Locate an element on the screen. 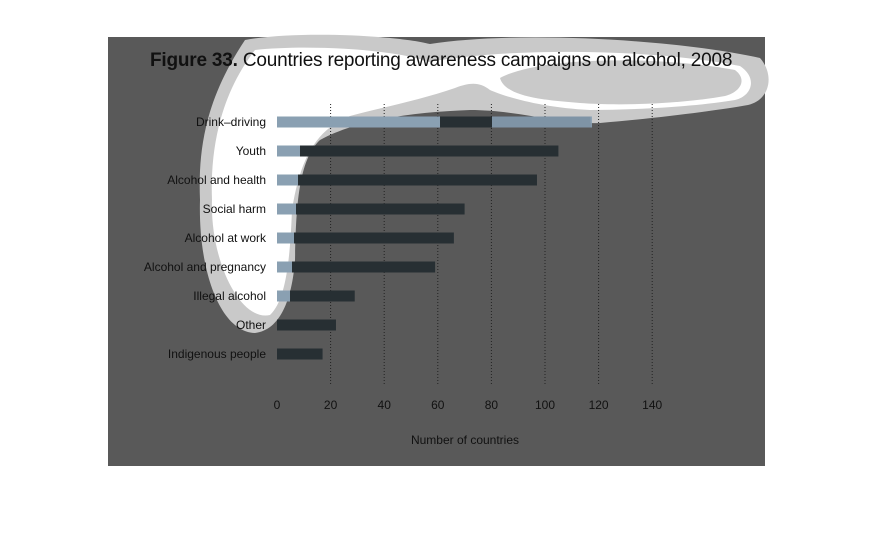 The height and width of the screenshot is (560, 874). category-label: Indigenous people is located at coordinates (217, 354).